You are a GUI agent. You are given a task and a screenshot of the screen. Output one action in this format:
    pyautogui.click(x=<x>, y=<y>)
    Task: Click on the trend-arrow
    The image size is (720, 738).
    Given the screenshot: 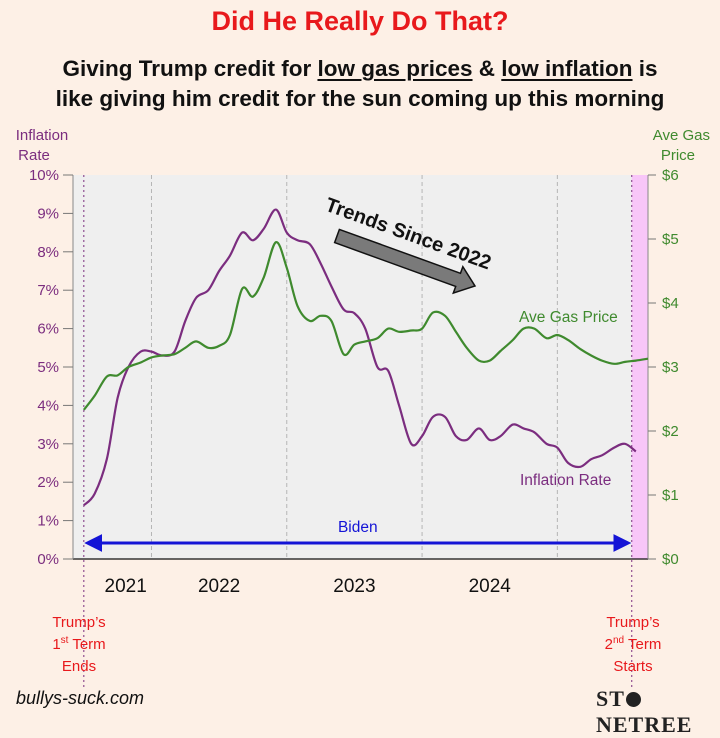 What is the action you would take?
    pyautogui.click(x=405, y=261)
    